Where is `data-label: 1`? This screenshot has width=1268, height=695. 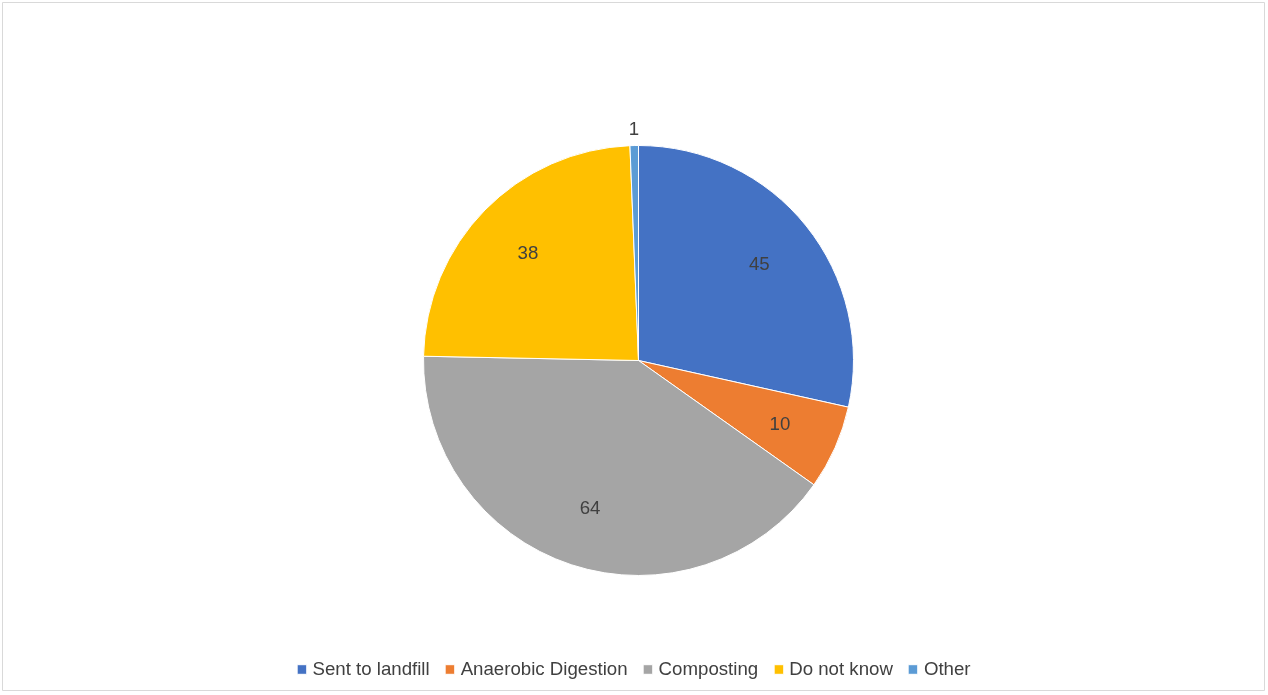
data-label: 1 is located at coordinates (634, 128).